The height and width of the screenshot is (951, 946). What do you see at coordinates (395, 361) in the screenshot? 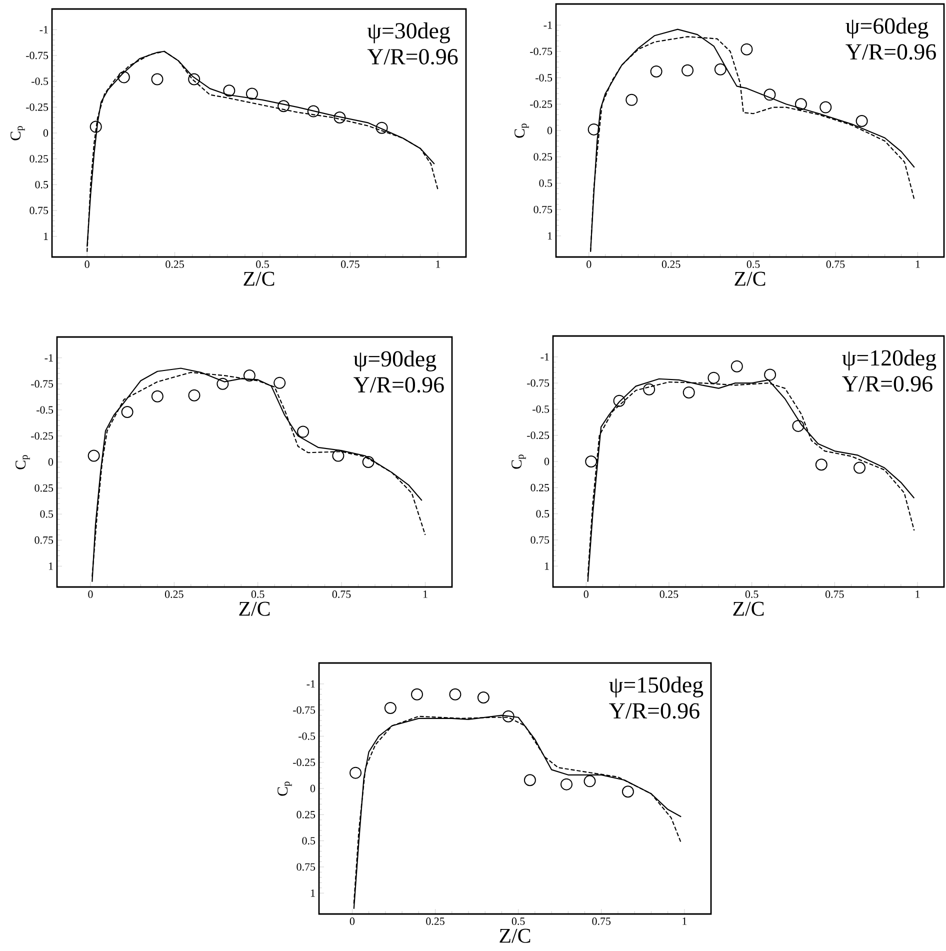
I see `annotation: ψ=90deg` at bounding box center [395, 361].